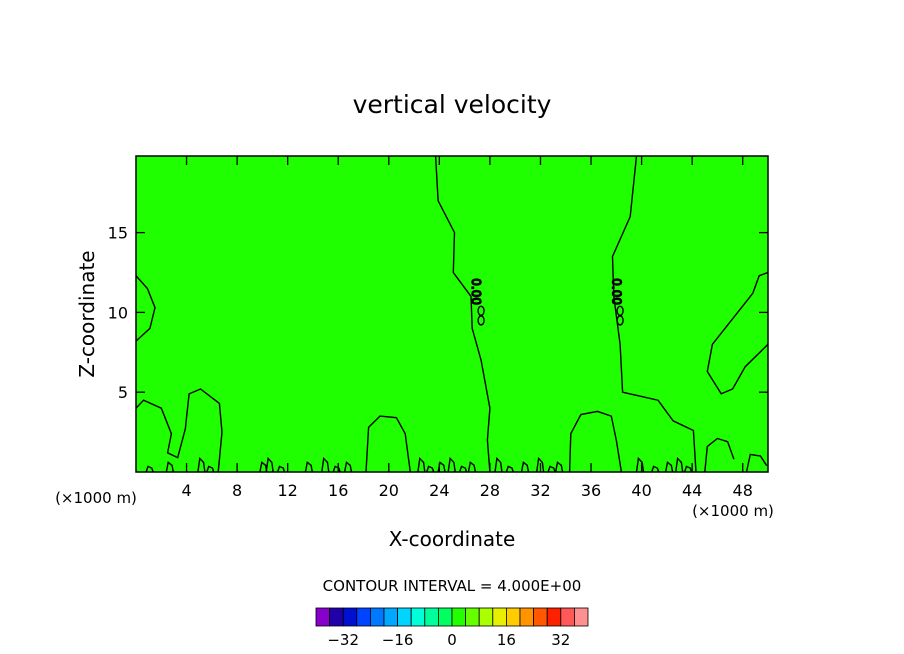  What do you see at coordinates (591, 490) in the screenshot?
I see `x-tick-label: 36` at bounding box center [591, 490].